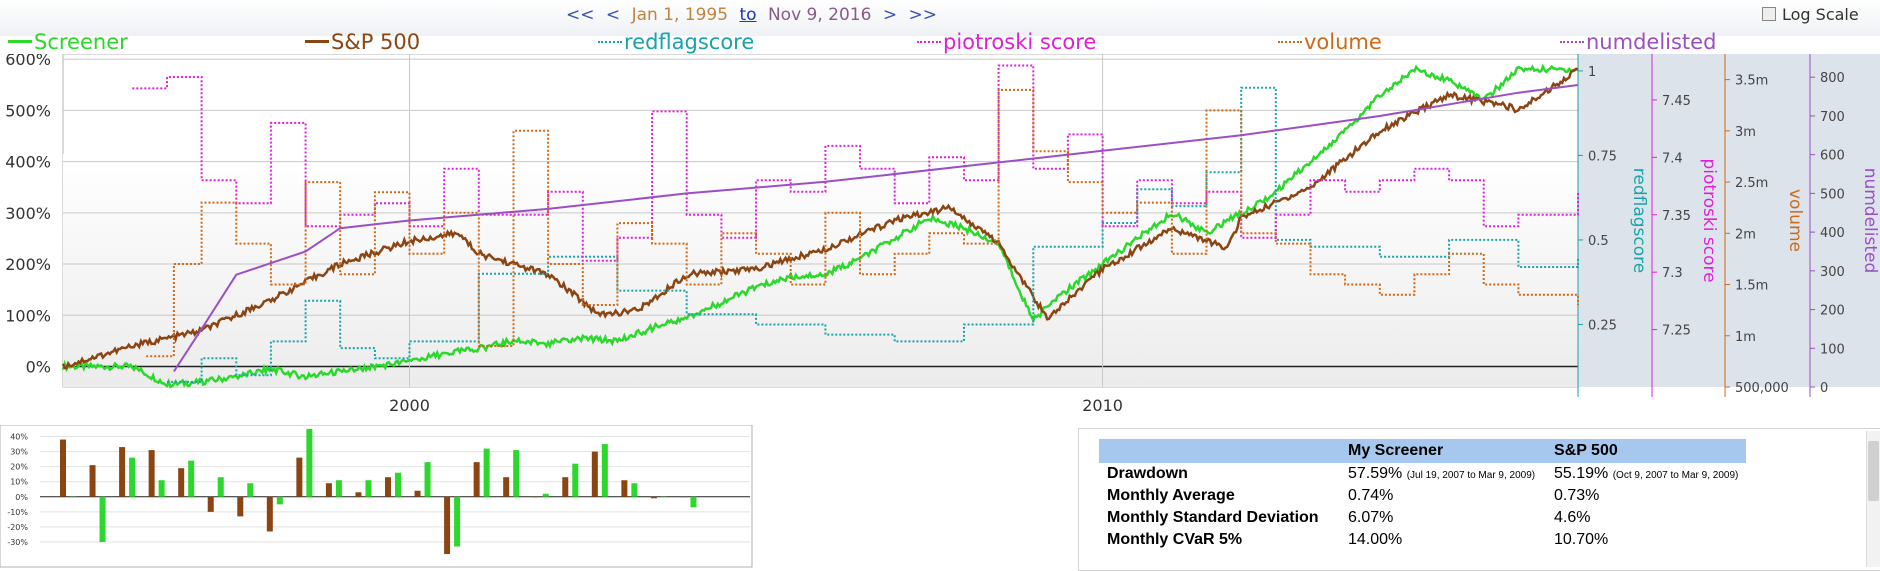 Image resolution: width=1880 pixels, height=571 pixels. Describe the element at coordinates (748, 15) in the screenshot. I see `to-link: to` at that location.